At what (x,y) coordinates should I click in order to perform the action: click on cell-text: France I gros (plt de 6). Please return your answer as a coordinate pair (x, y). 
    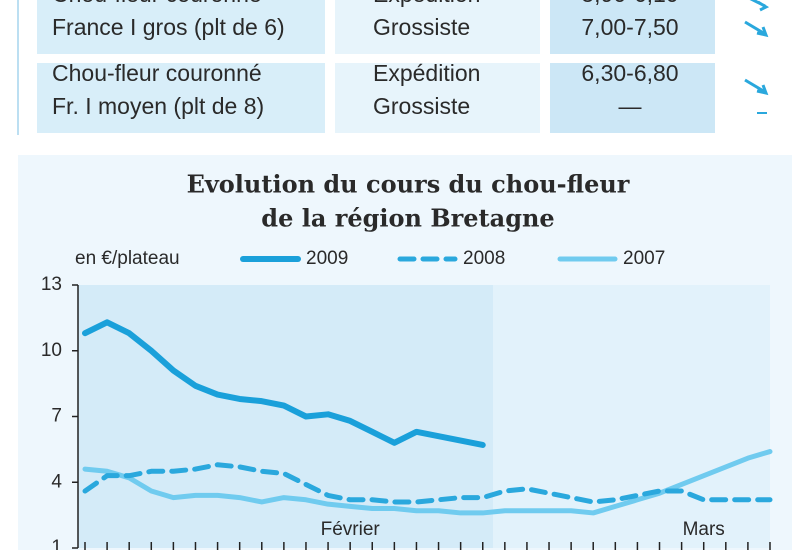
    Looking at the image, I should click on (168, 27).